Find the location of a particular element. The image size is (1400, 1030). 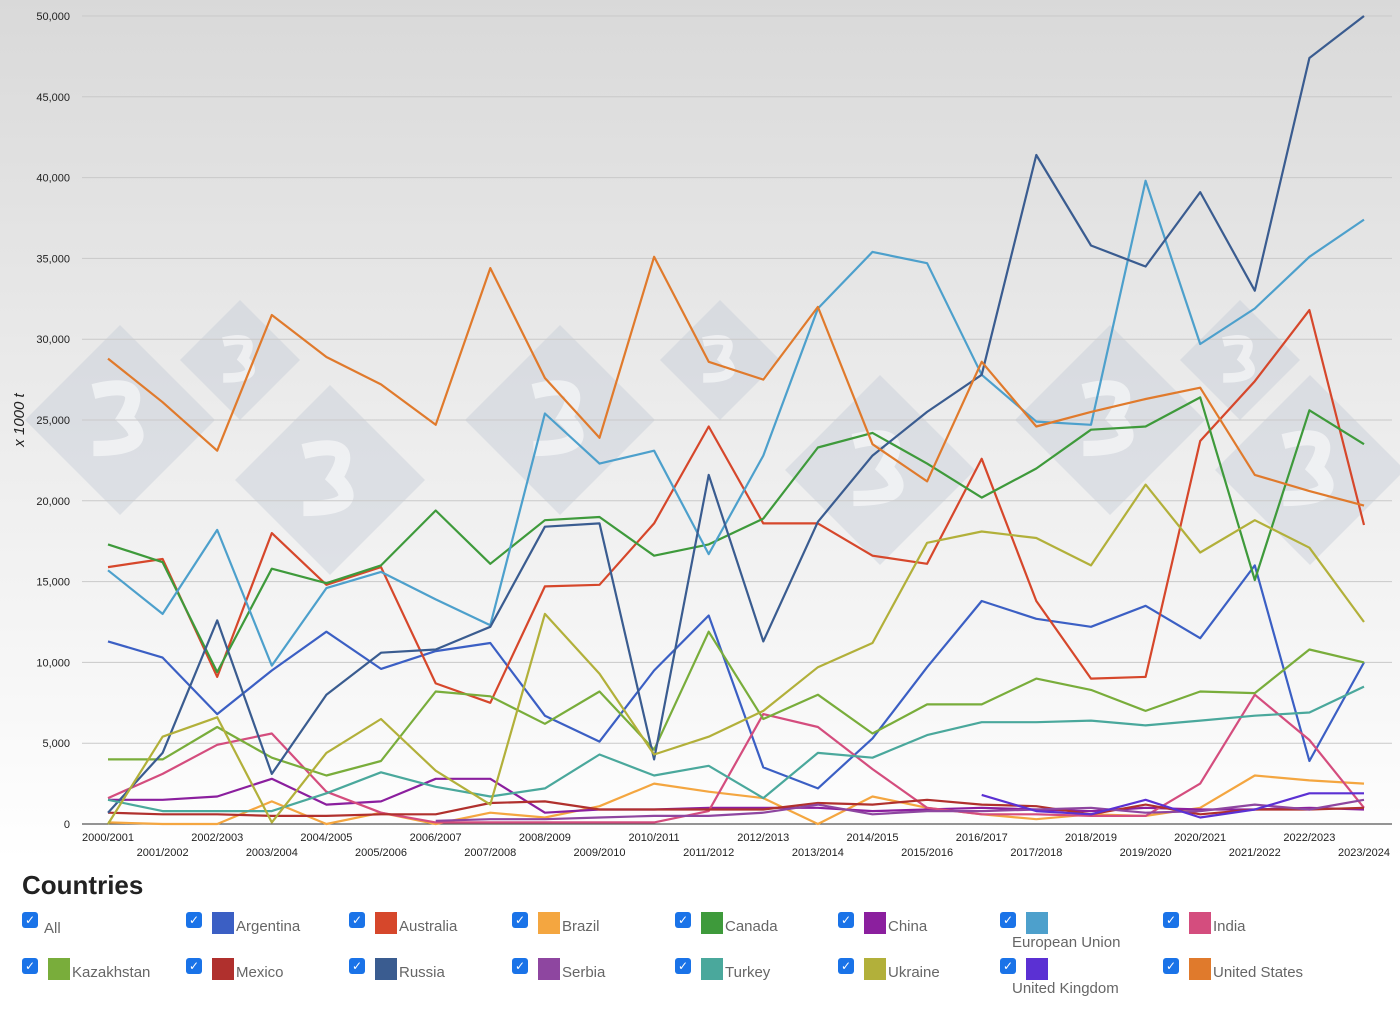

x-tick-label: 2015/2016 is located at coordinates (927, 853).